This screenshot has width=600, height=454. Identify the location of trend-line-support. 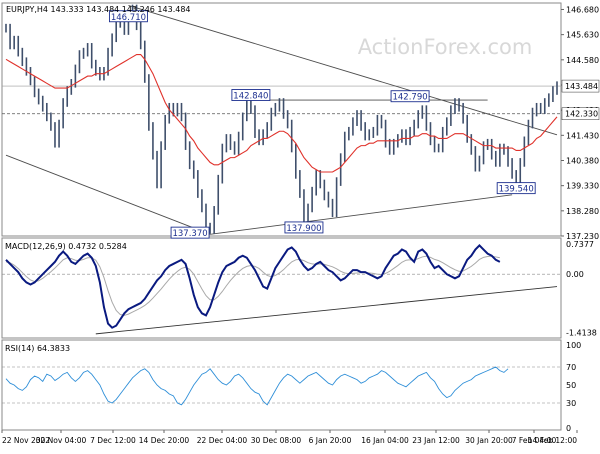
(361, 214).